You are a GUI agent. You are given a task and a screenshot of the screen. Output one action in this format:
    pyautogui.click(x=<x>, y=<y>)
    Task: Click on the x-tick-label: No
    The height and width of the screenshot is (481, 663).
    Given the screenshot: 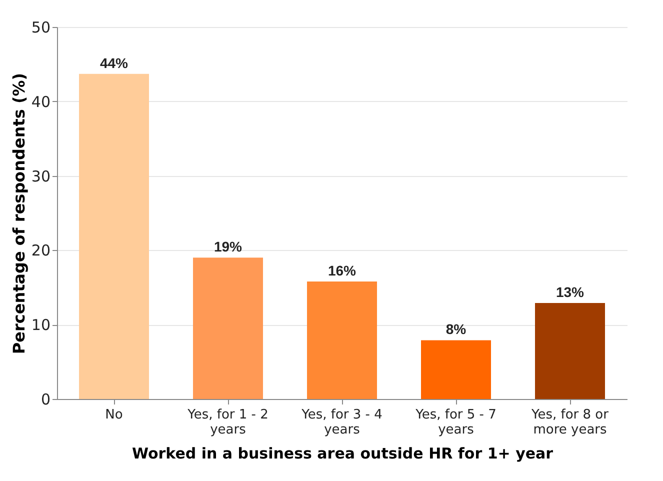 What is the action you would take?
    pyautogui.click(x=114, y=415)
    